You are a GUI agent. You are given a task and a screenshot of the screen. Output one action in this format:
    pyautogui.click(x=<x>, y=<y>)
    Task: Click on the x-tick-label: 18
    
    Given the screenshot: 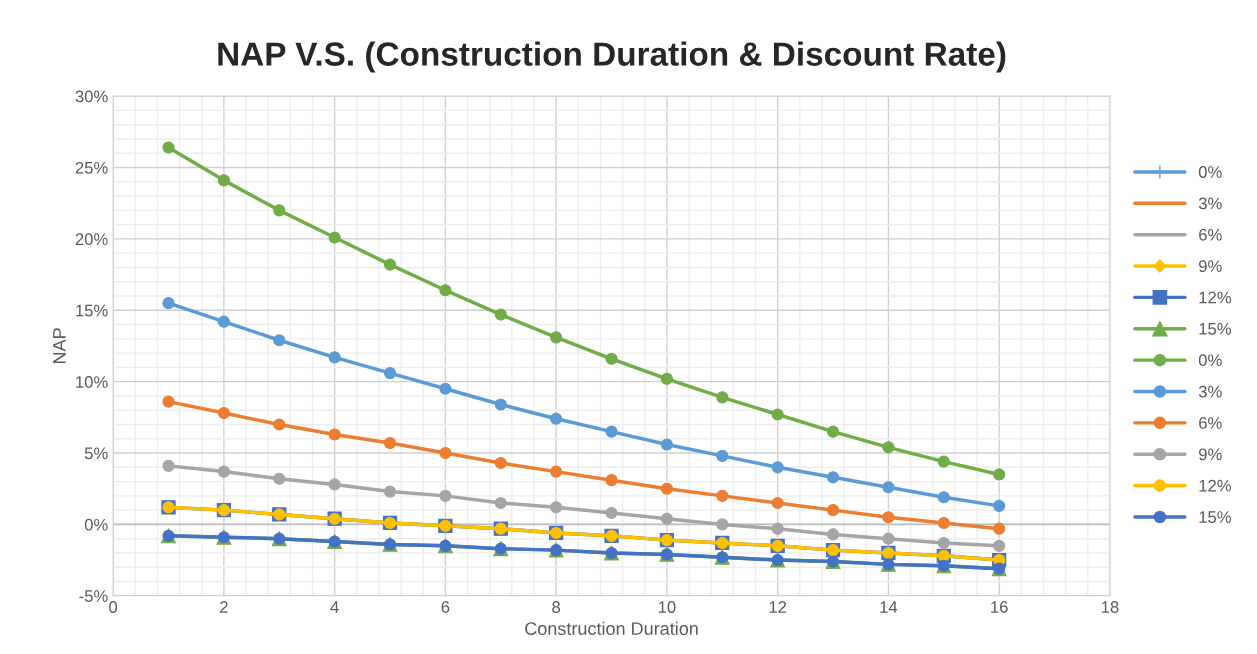 What is the action you would take?
    pyautogui.click(x=1110, y=607)
    